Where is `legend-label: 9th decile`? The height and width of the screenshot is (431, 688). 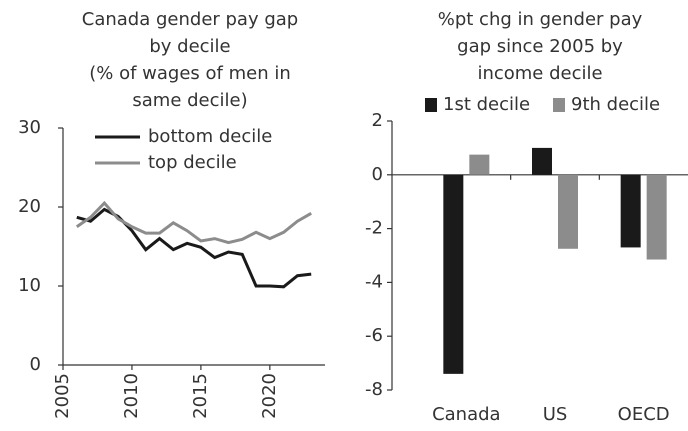 legend-label: 9th decile is located at coordinates (615, 104).